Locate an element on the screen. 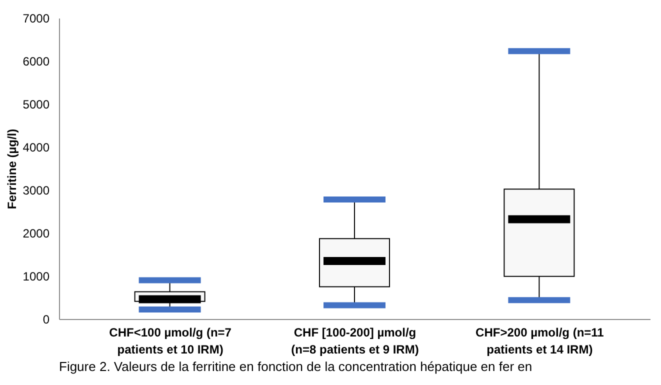 This screenshot has width=661, height=385. x-tick-label: CHF<100 µmol/g (n=7 patients et 10 IRM) is located at coordinates (170, 341).